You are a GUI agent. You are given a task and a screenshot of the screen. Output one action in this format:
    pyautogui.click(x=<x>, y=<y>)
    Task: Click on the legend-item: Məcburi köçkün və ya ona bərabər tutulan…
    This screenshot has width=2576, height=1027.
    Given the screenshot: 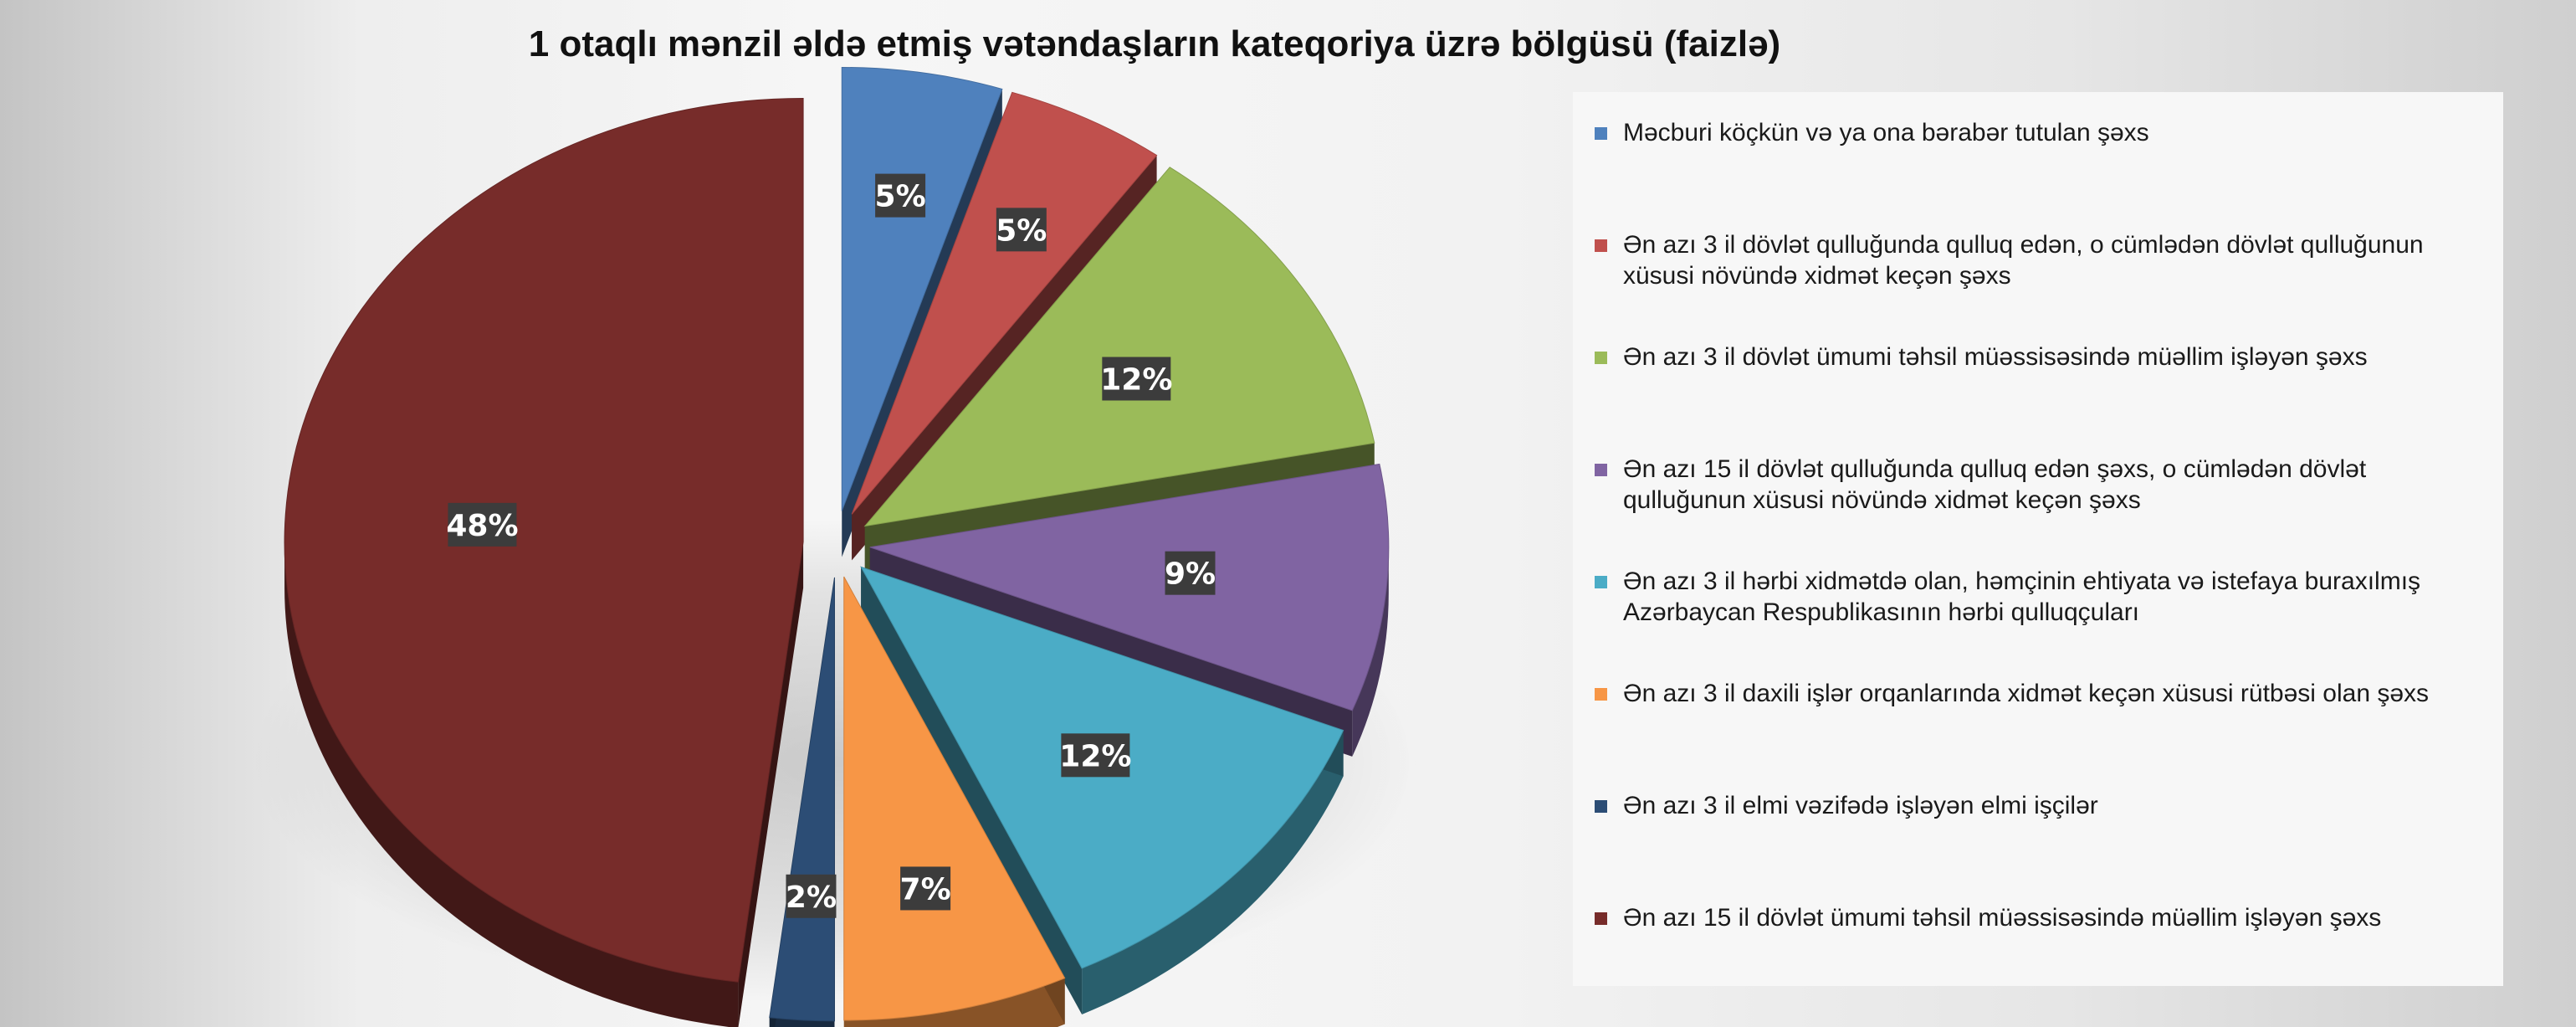 What is the action you would take?
    pyautogui.click(x=2043, y=132)
    